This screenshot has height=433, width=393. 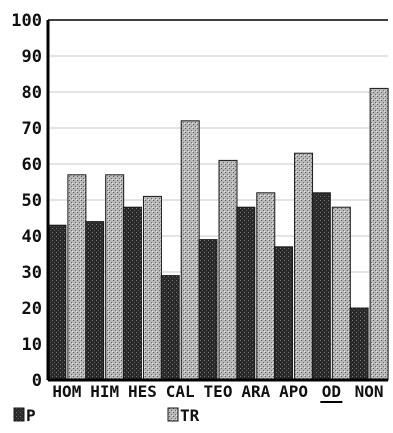 I want to click on x-category-label: TEO, so click(x=218, y=391).